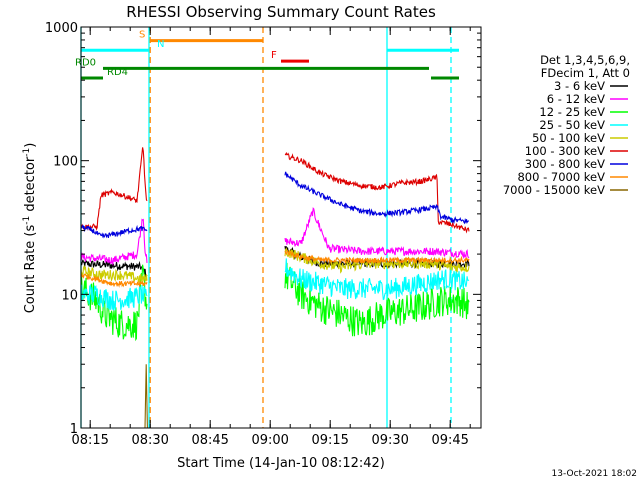  Describe the element at coordinates (85, 62) in the screenshot. I see `flag-label-rd0: RD0` at that location.